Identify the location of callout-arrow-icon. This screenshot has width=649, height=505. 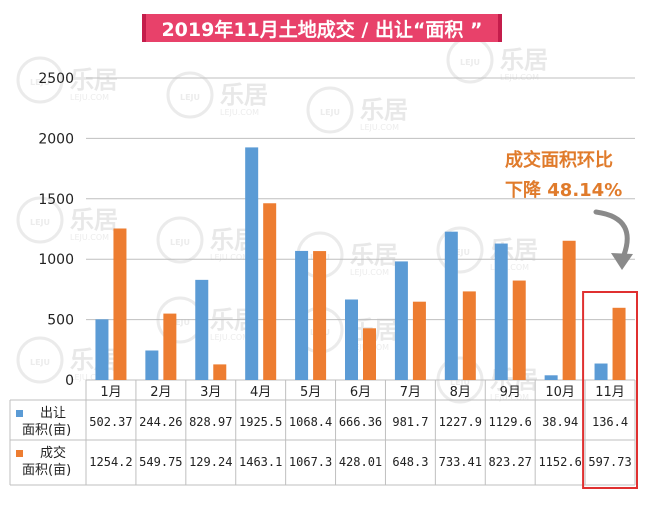
(611, 236).